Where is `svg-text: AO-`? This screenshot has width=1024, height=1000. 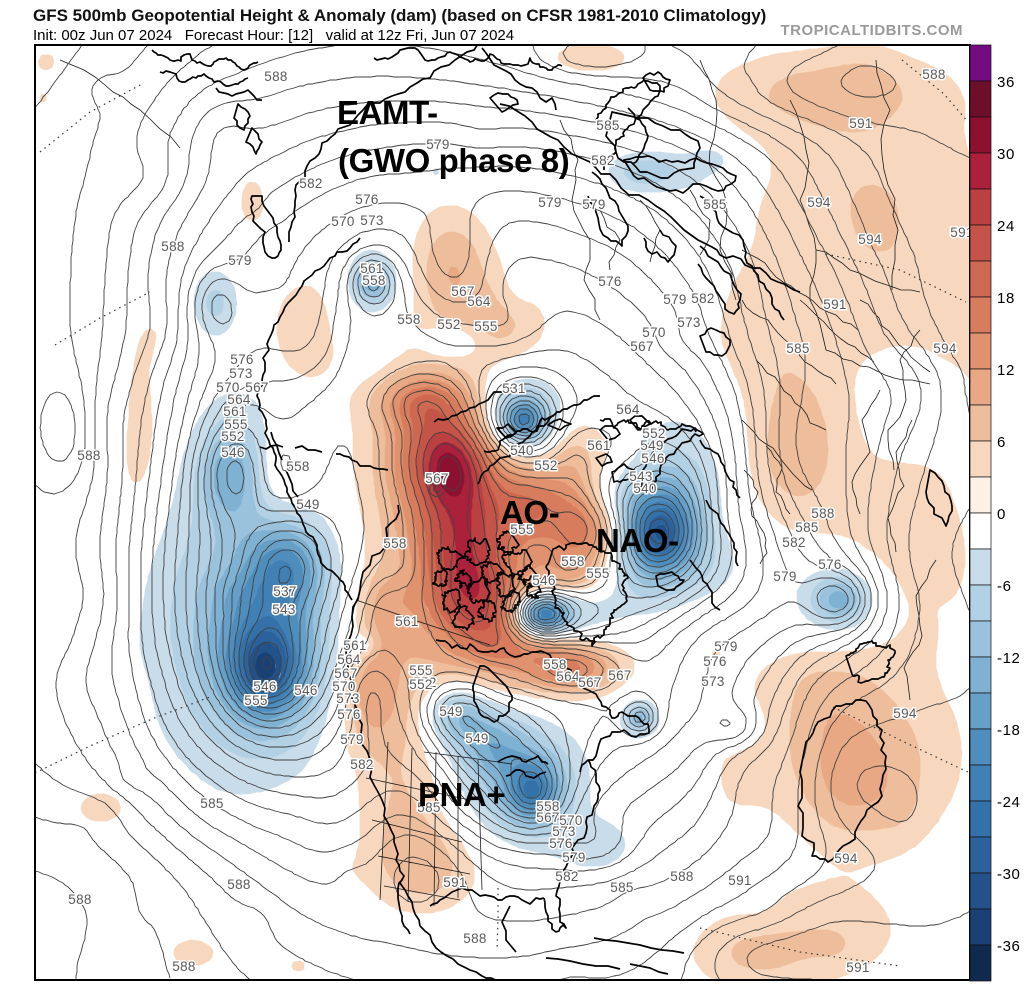 svg-text: AO- is located at coordinates (529, 512).